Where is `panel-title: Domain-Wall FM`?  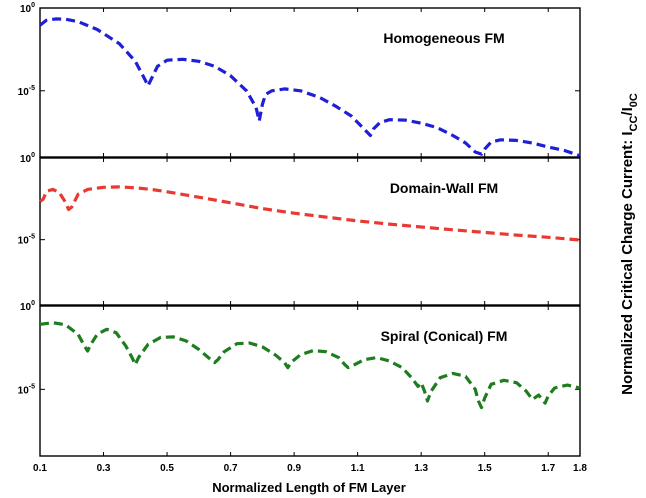 panel-title: Domain-Wall FM is located at coordinates (444, 188).